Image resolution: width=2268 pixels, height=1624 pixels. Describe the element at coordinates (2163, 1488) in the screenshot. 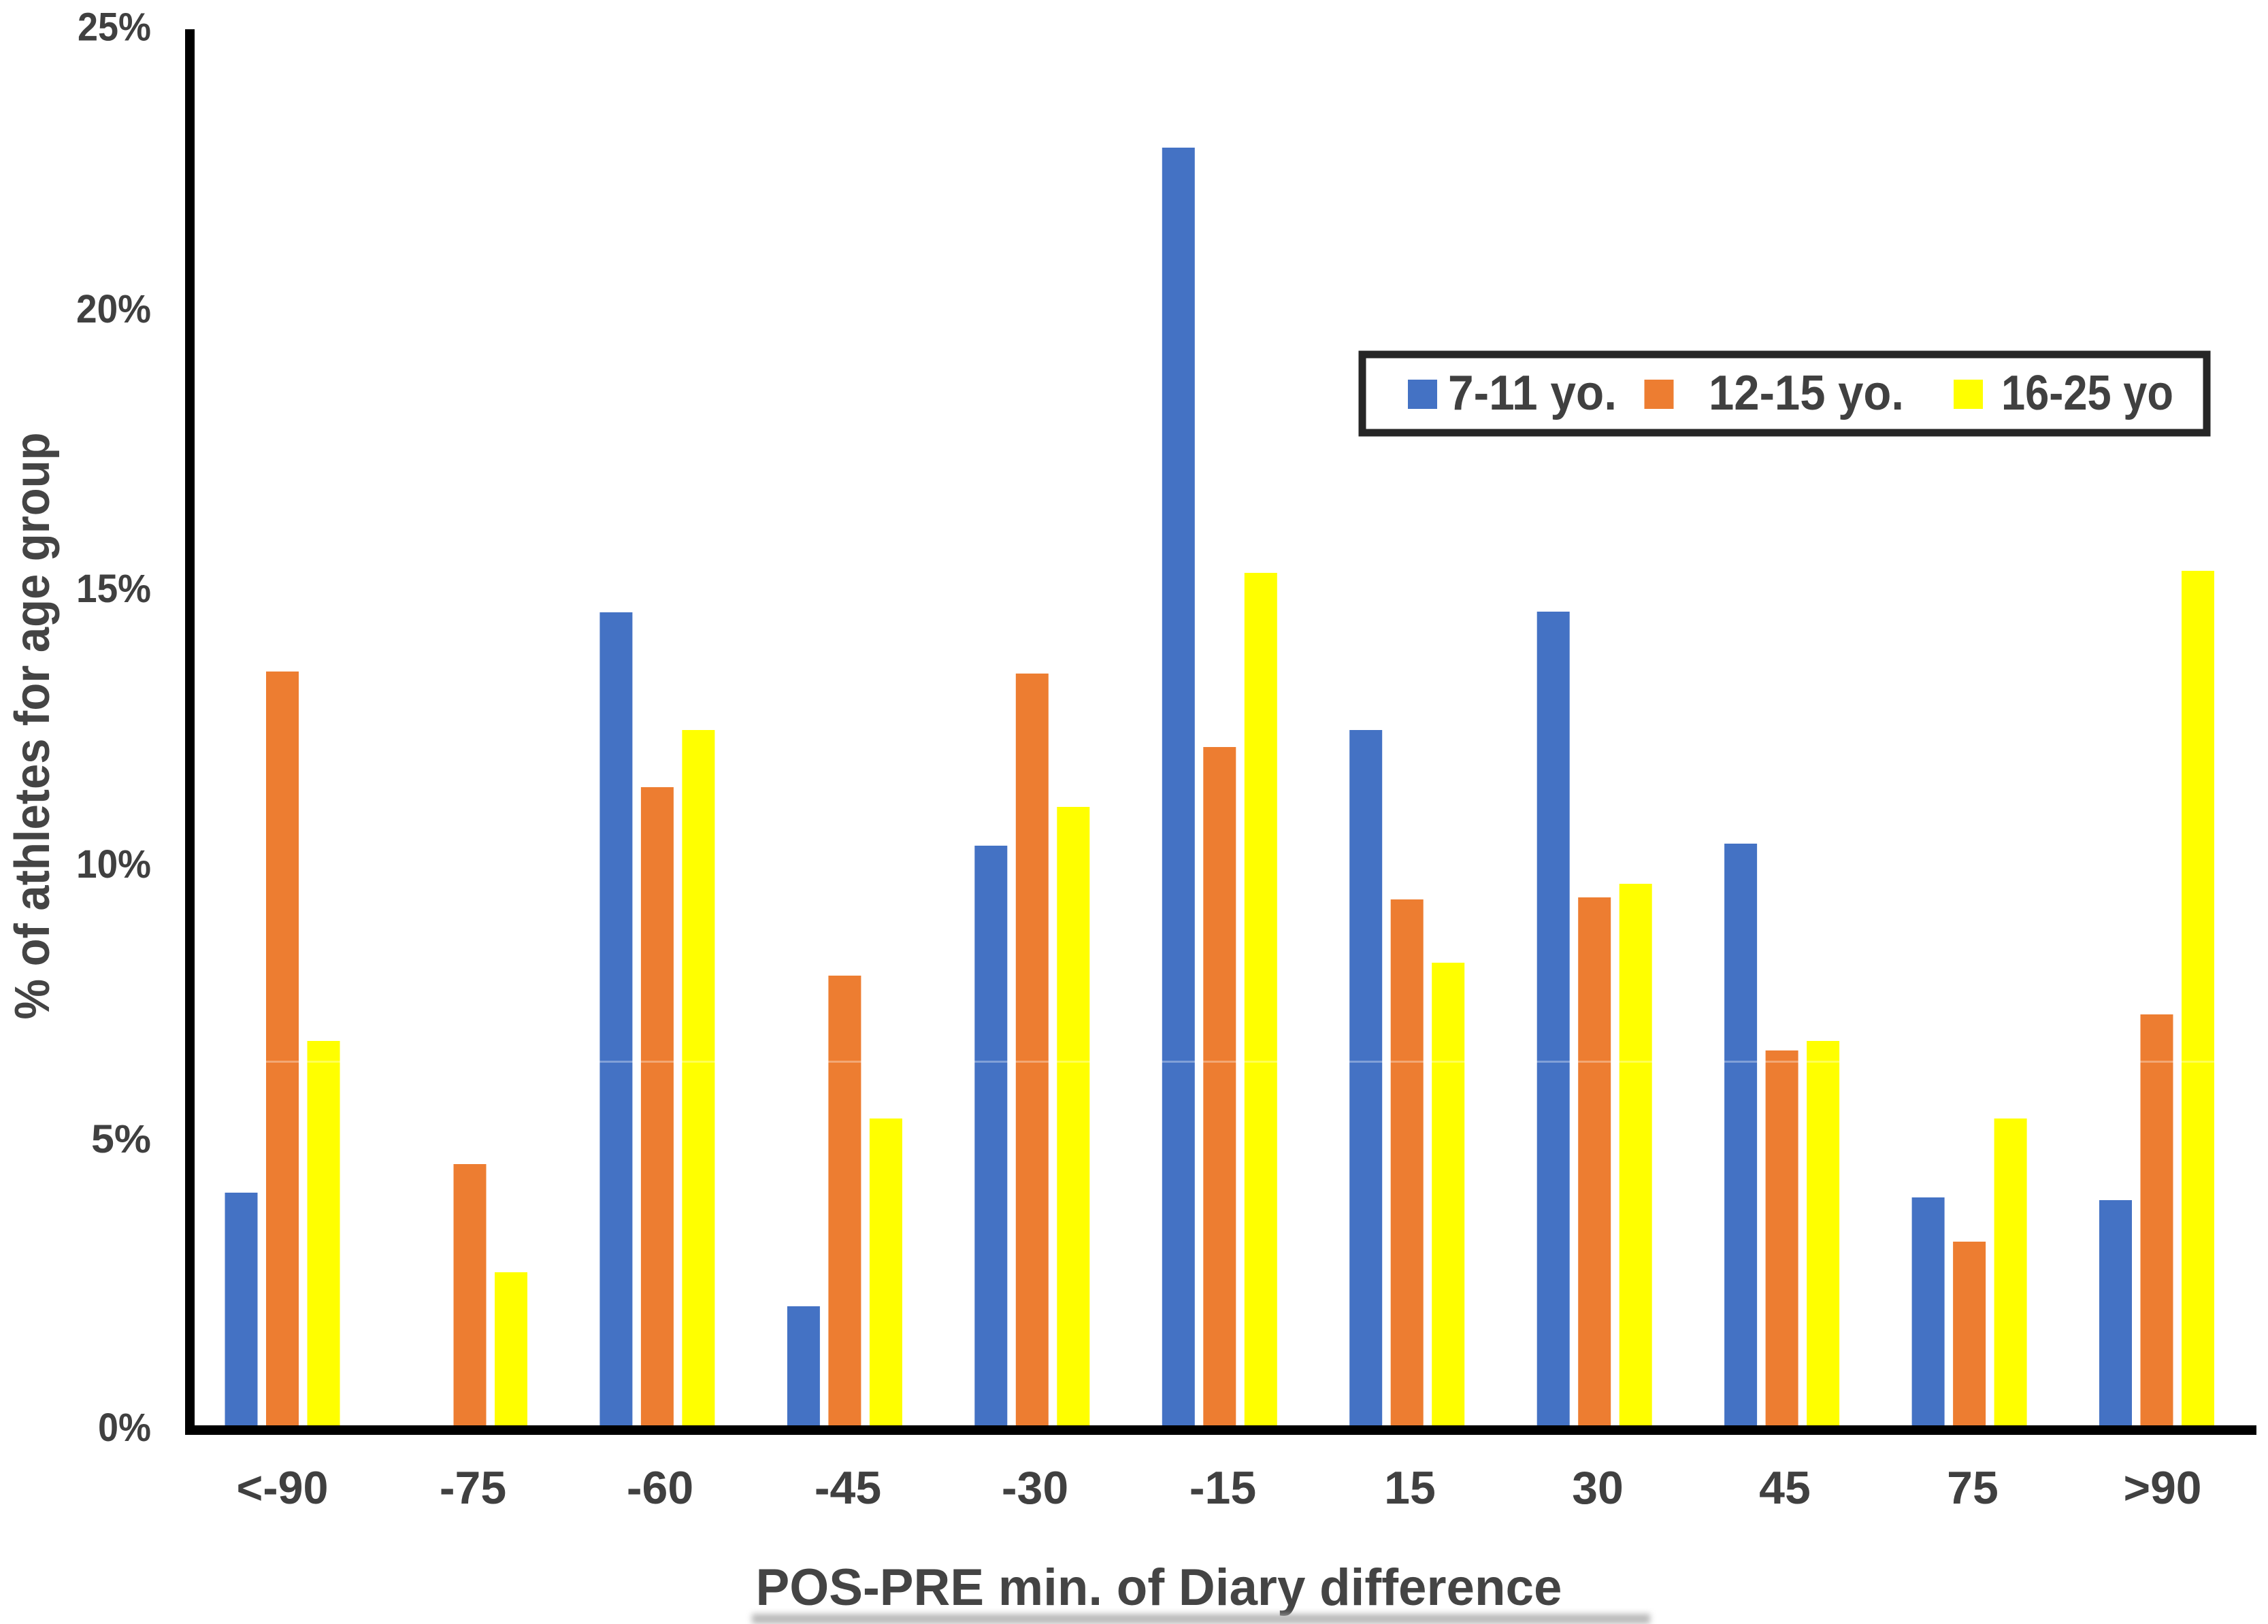

I see `svg-text: >90` at that location.